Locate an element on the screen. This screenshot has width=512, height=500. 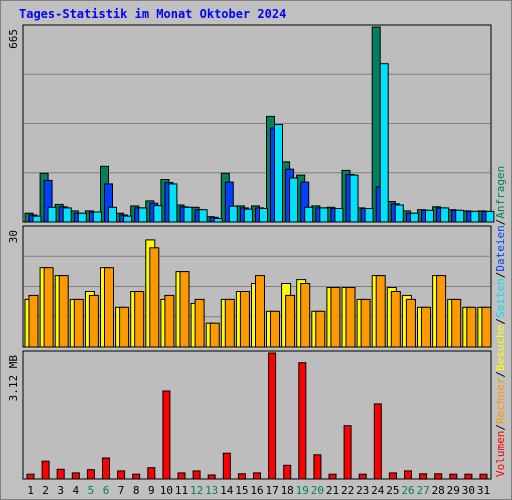
x-tick-label-day-26: 26 is located at coordinates (407, 490).